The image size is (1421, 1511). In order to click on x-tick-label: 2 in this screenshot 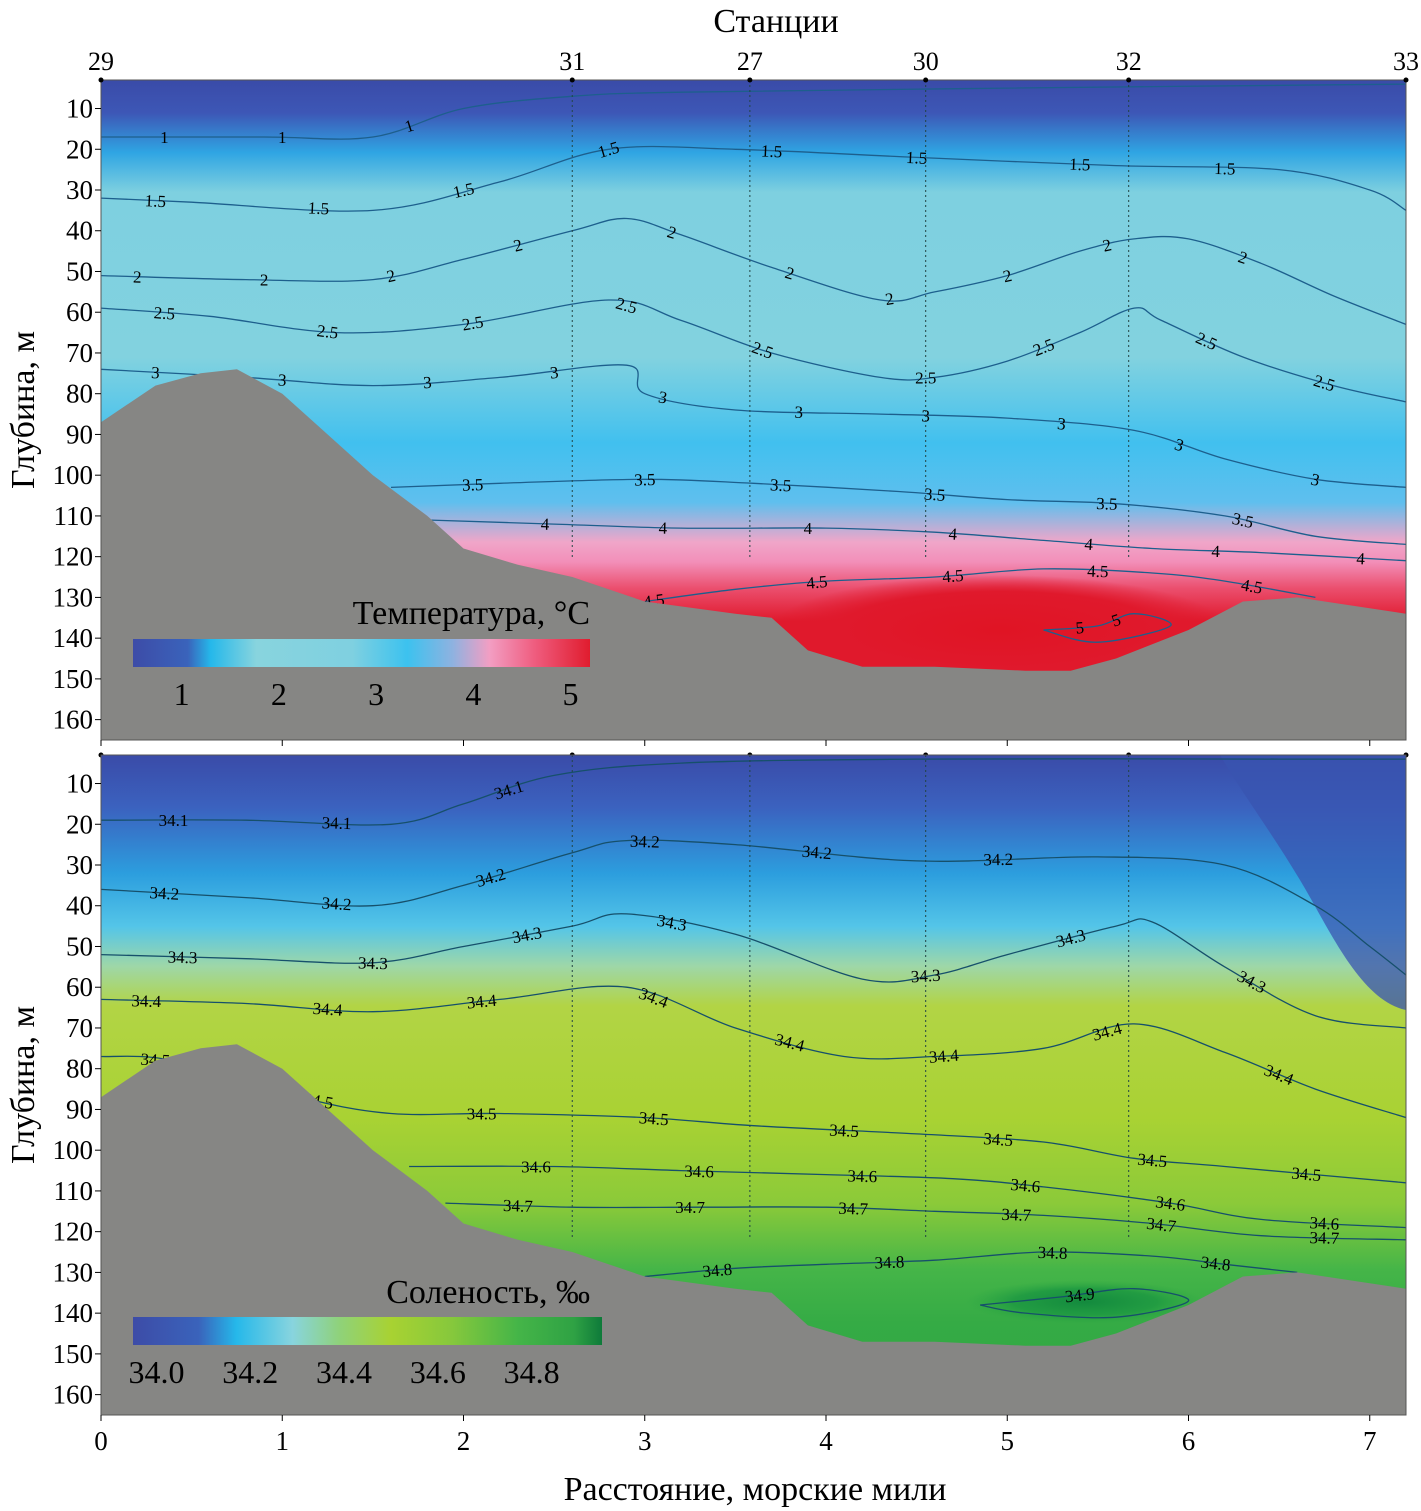, I will do `click(464, 1441)`.